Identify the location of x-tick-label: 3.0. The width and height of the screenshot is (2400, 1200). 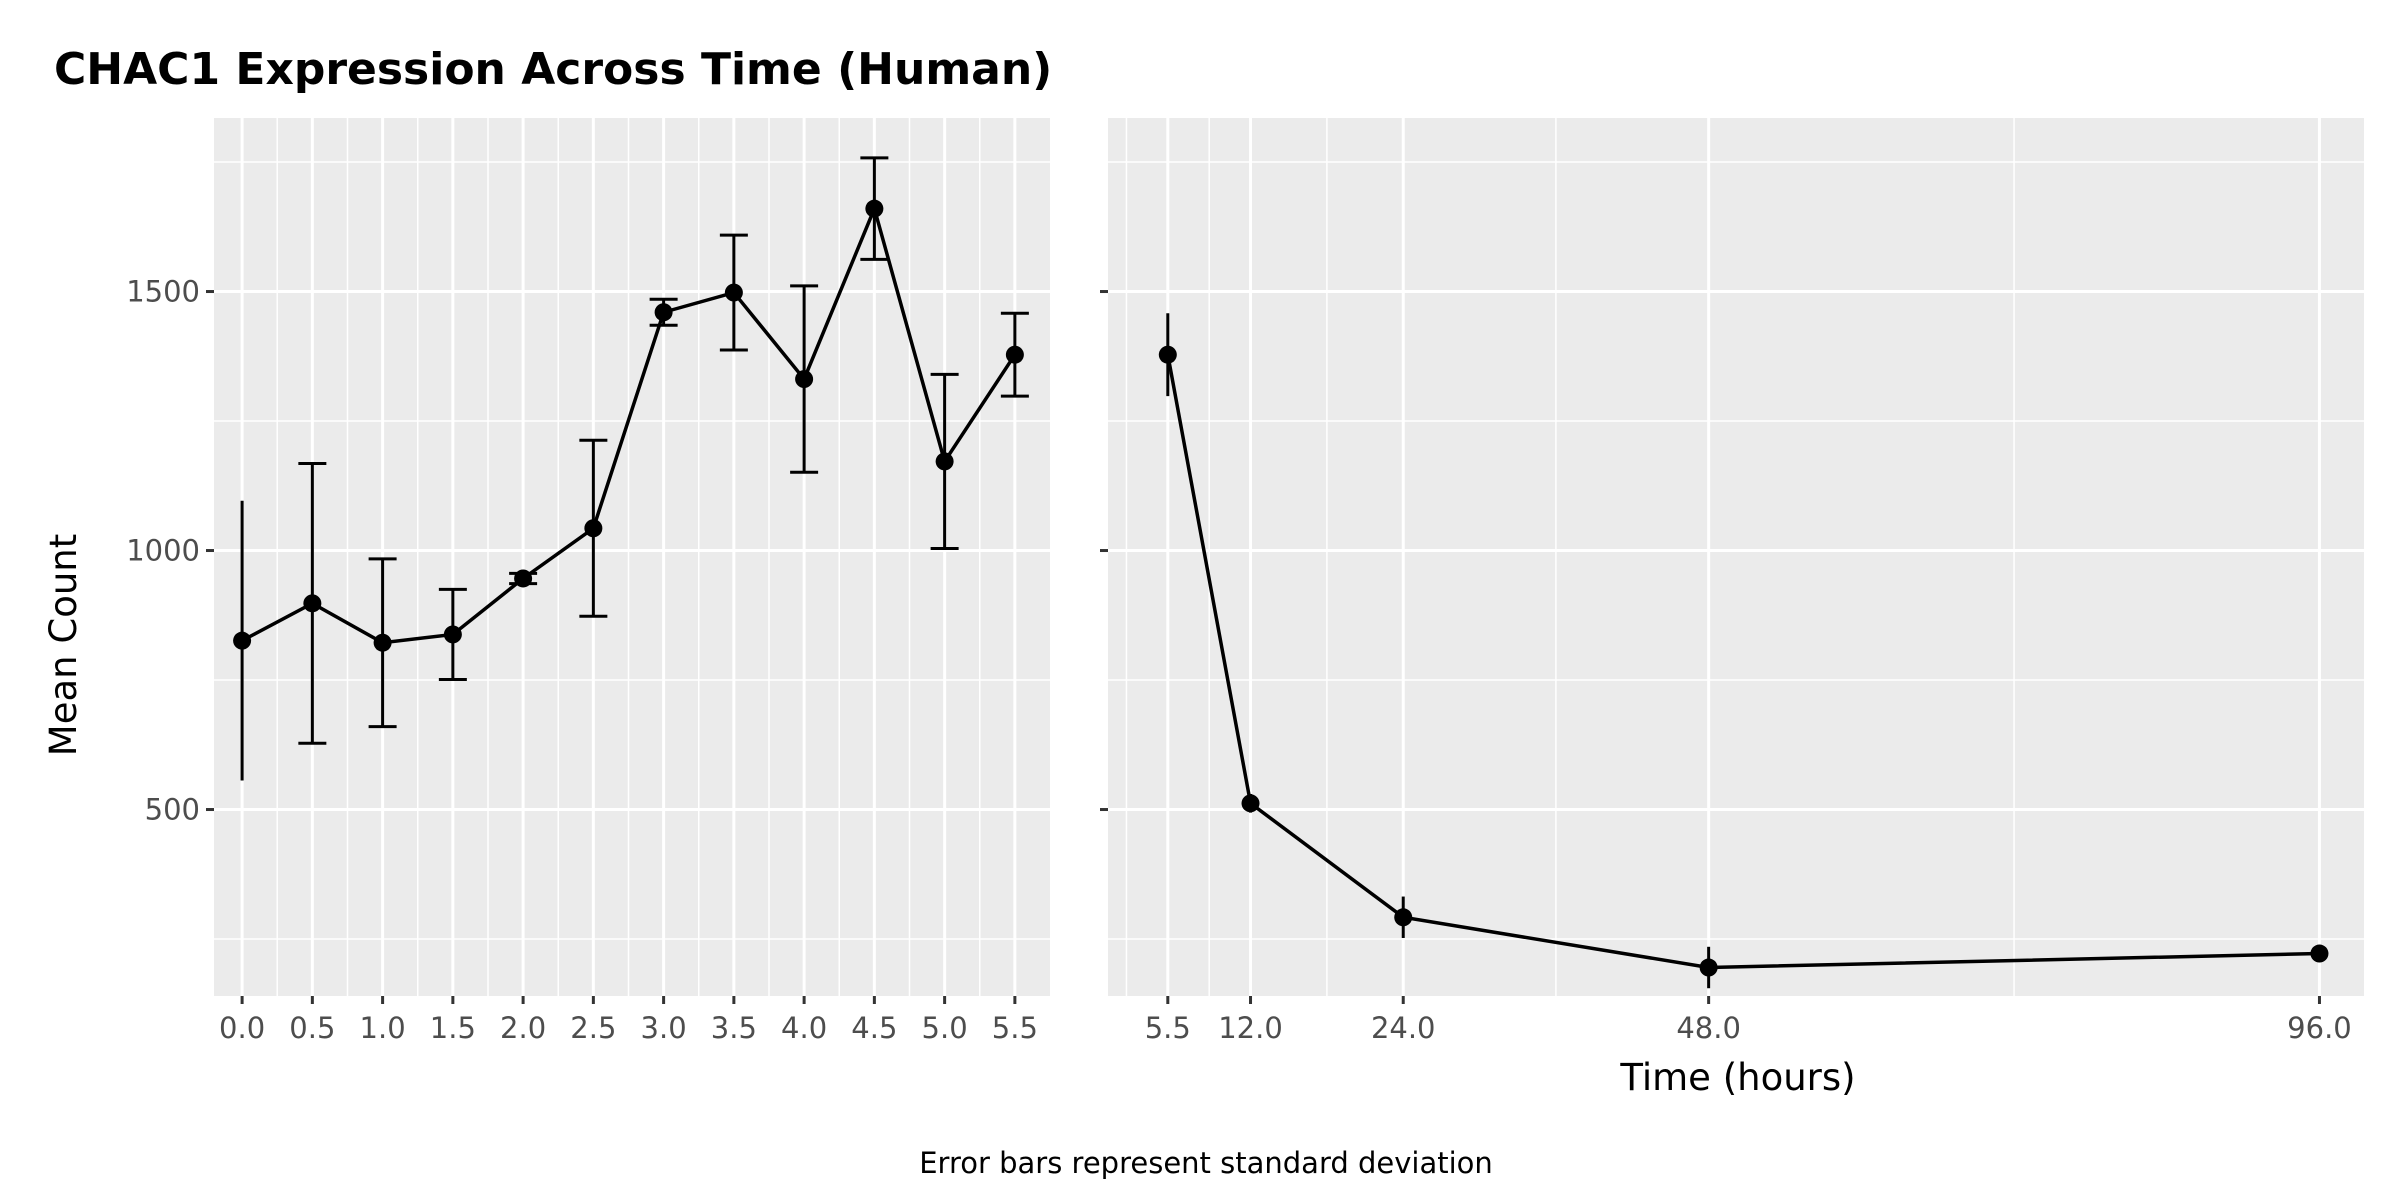
(664, 1028).